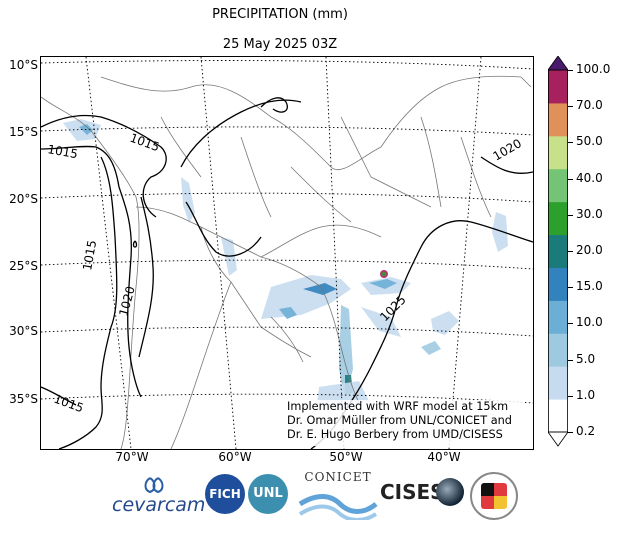 The width and height of the screenshot is (617, 537). What do you see at coordinates (589, 250) in the screenshot?
I see `colorbar-tick-label: 20.0` at bounding box center [589, 250].